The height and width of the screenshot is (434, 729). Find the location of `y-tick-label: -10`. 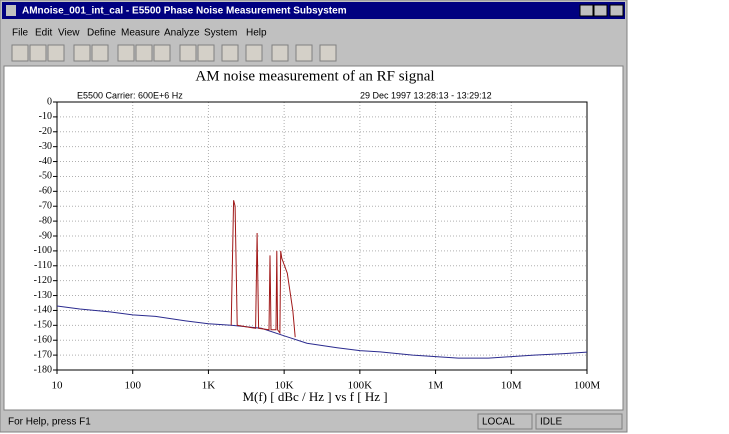

y-tick-label: -10 is located at coordinates (45, 116).